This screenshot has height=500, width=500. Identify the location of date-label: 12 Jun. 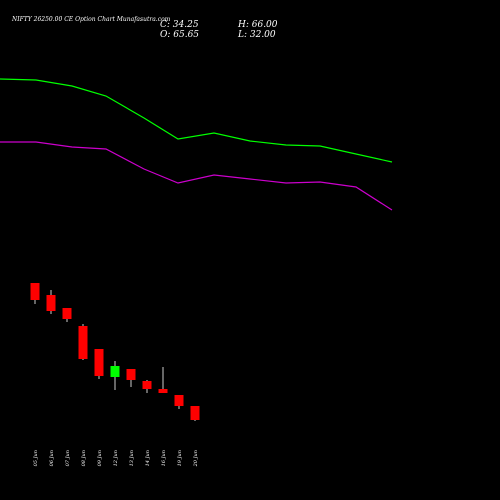
(116, 458).